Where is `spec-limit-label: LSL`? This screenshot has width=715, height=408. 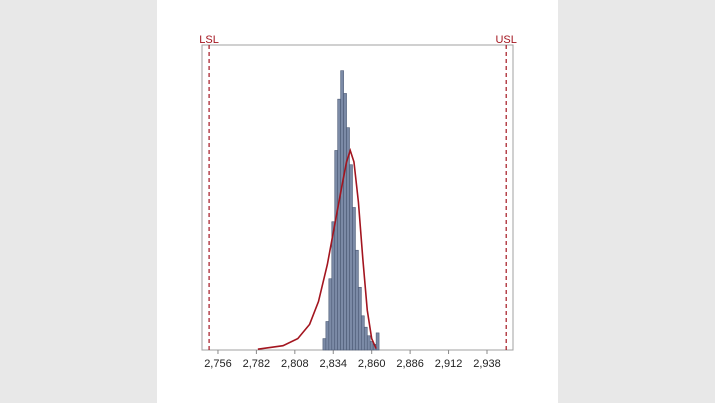
spec-limit-label: LSL is located at coordinates (209, 40).